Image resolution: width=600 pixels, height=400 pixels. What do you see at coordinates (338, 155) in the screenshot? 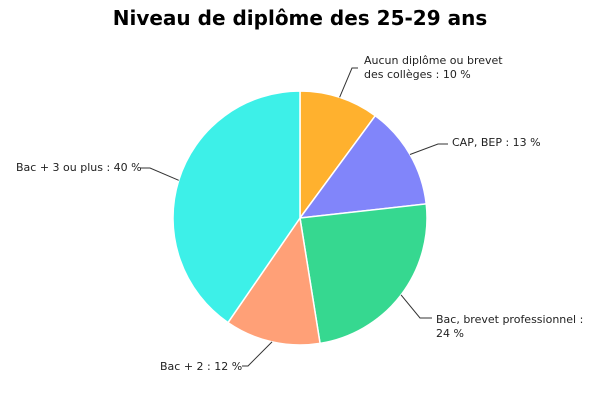
I see `slice-aucun-diplome` at bounding box center [338, 155].